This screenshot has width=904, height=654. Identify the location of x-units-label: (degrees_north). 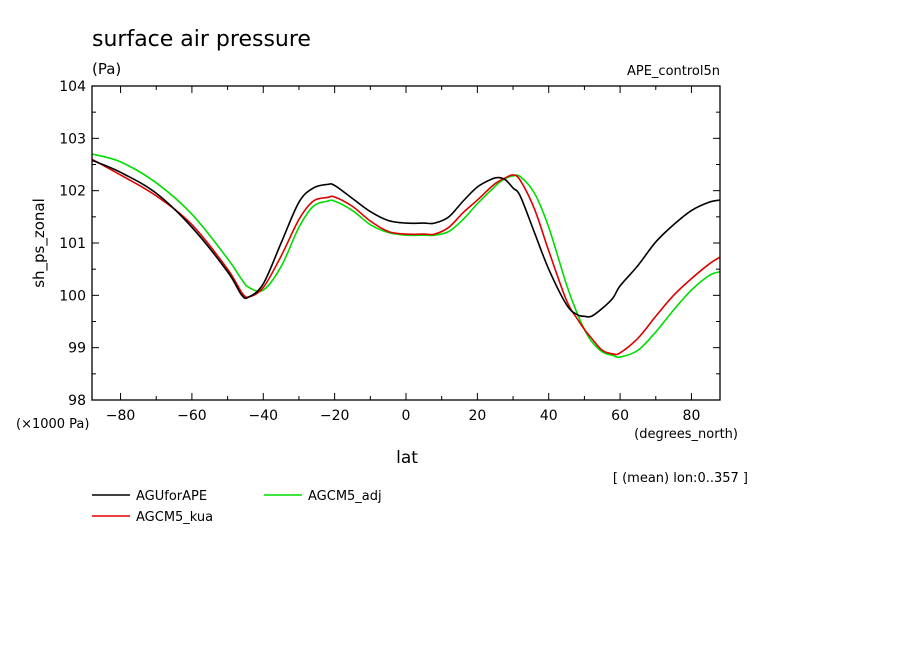
(686, 434).